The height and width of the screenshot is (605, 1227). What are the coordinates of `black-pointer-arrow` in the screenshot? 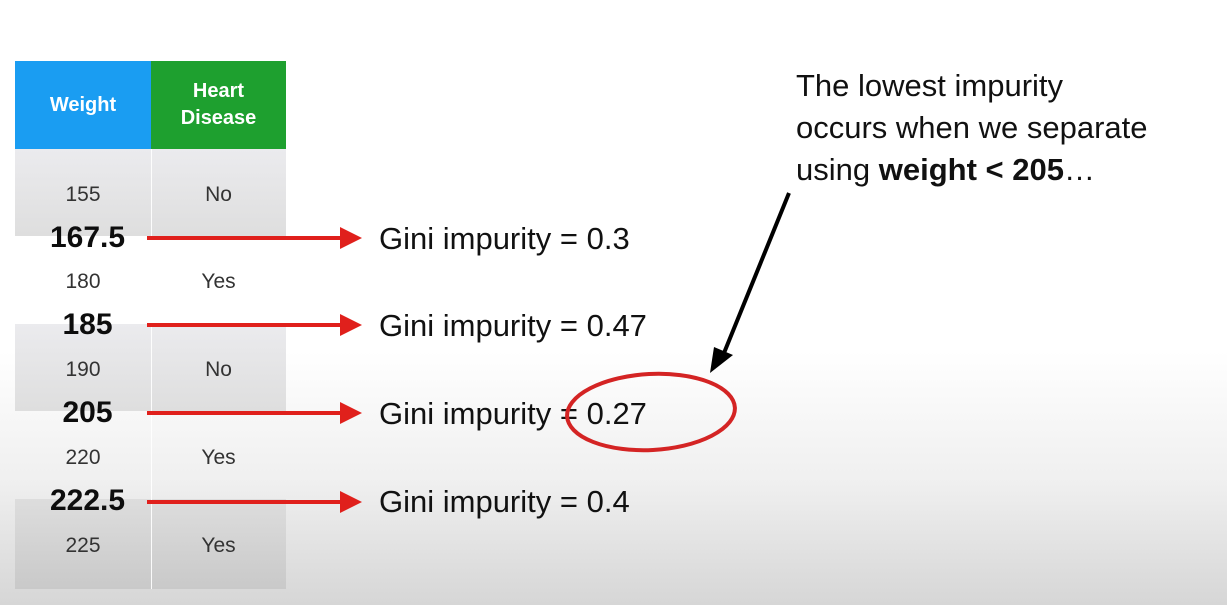 It's located at (750, 282).